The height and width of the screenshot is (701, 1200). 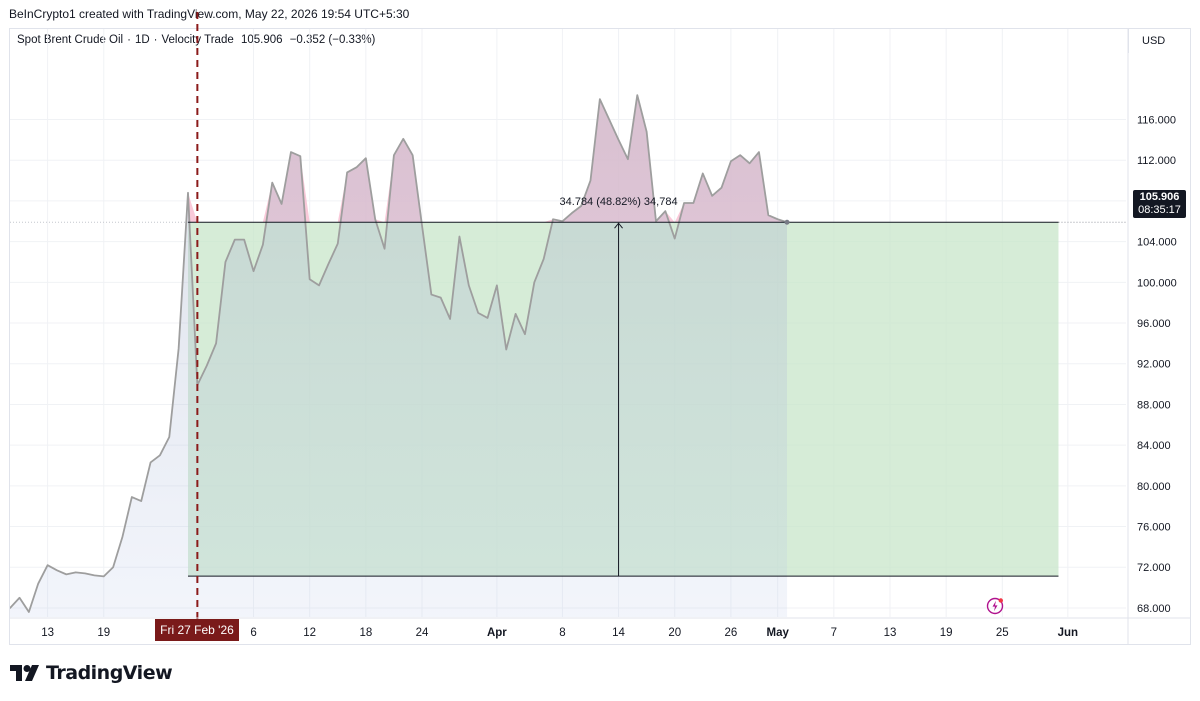 I want to click on legend-symbol: Spot Brent Crude Oil, so click(x=70, y=40).